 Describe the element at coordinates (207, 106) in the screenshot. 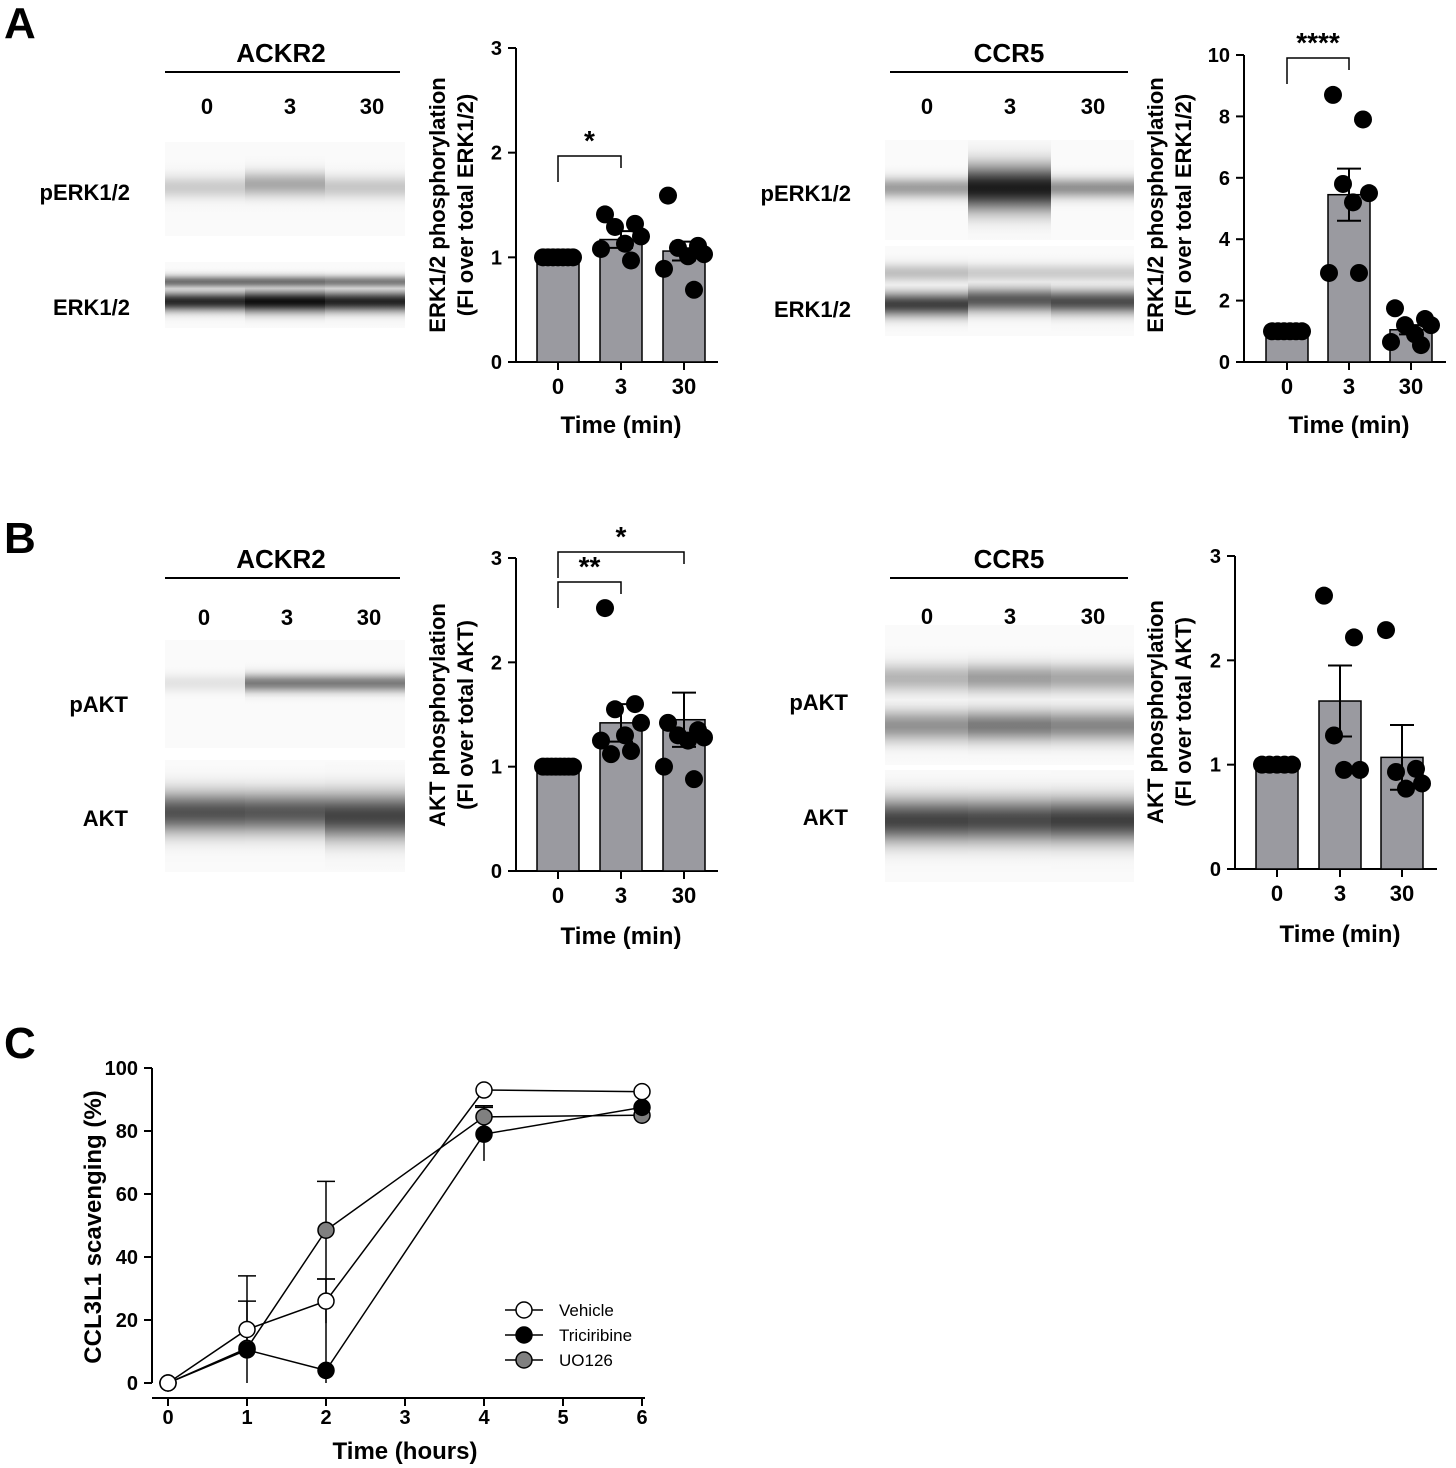

I see `lane-label: 0` at that location.